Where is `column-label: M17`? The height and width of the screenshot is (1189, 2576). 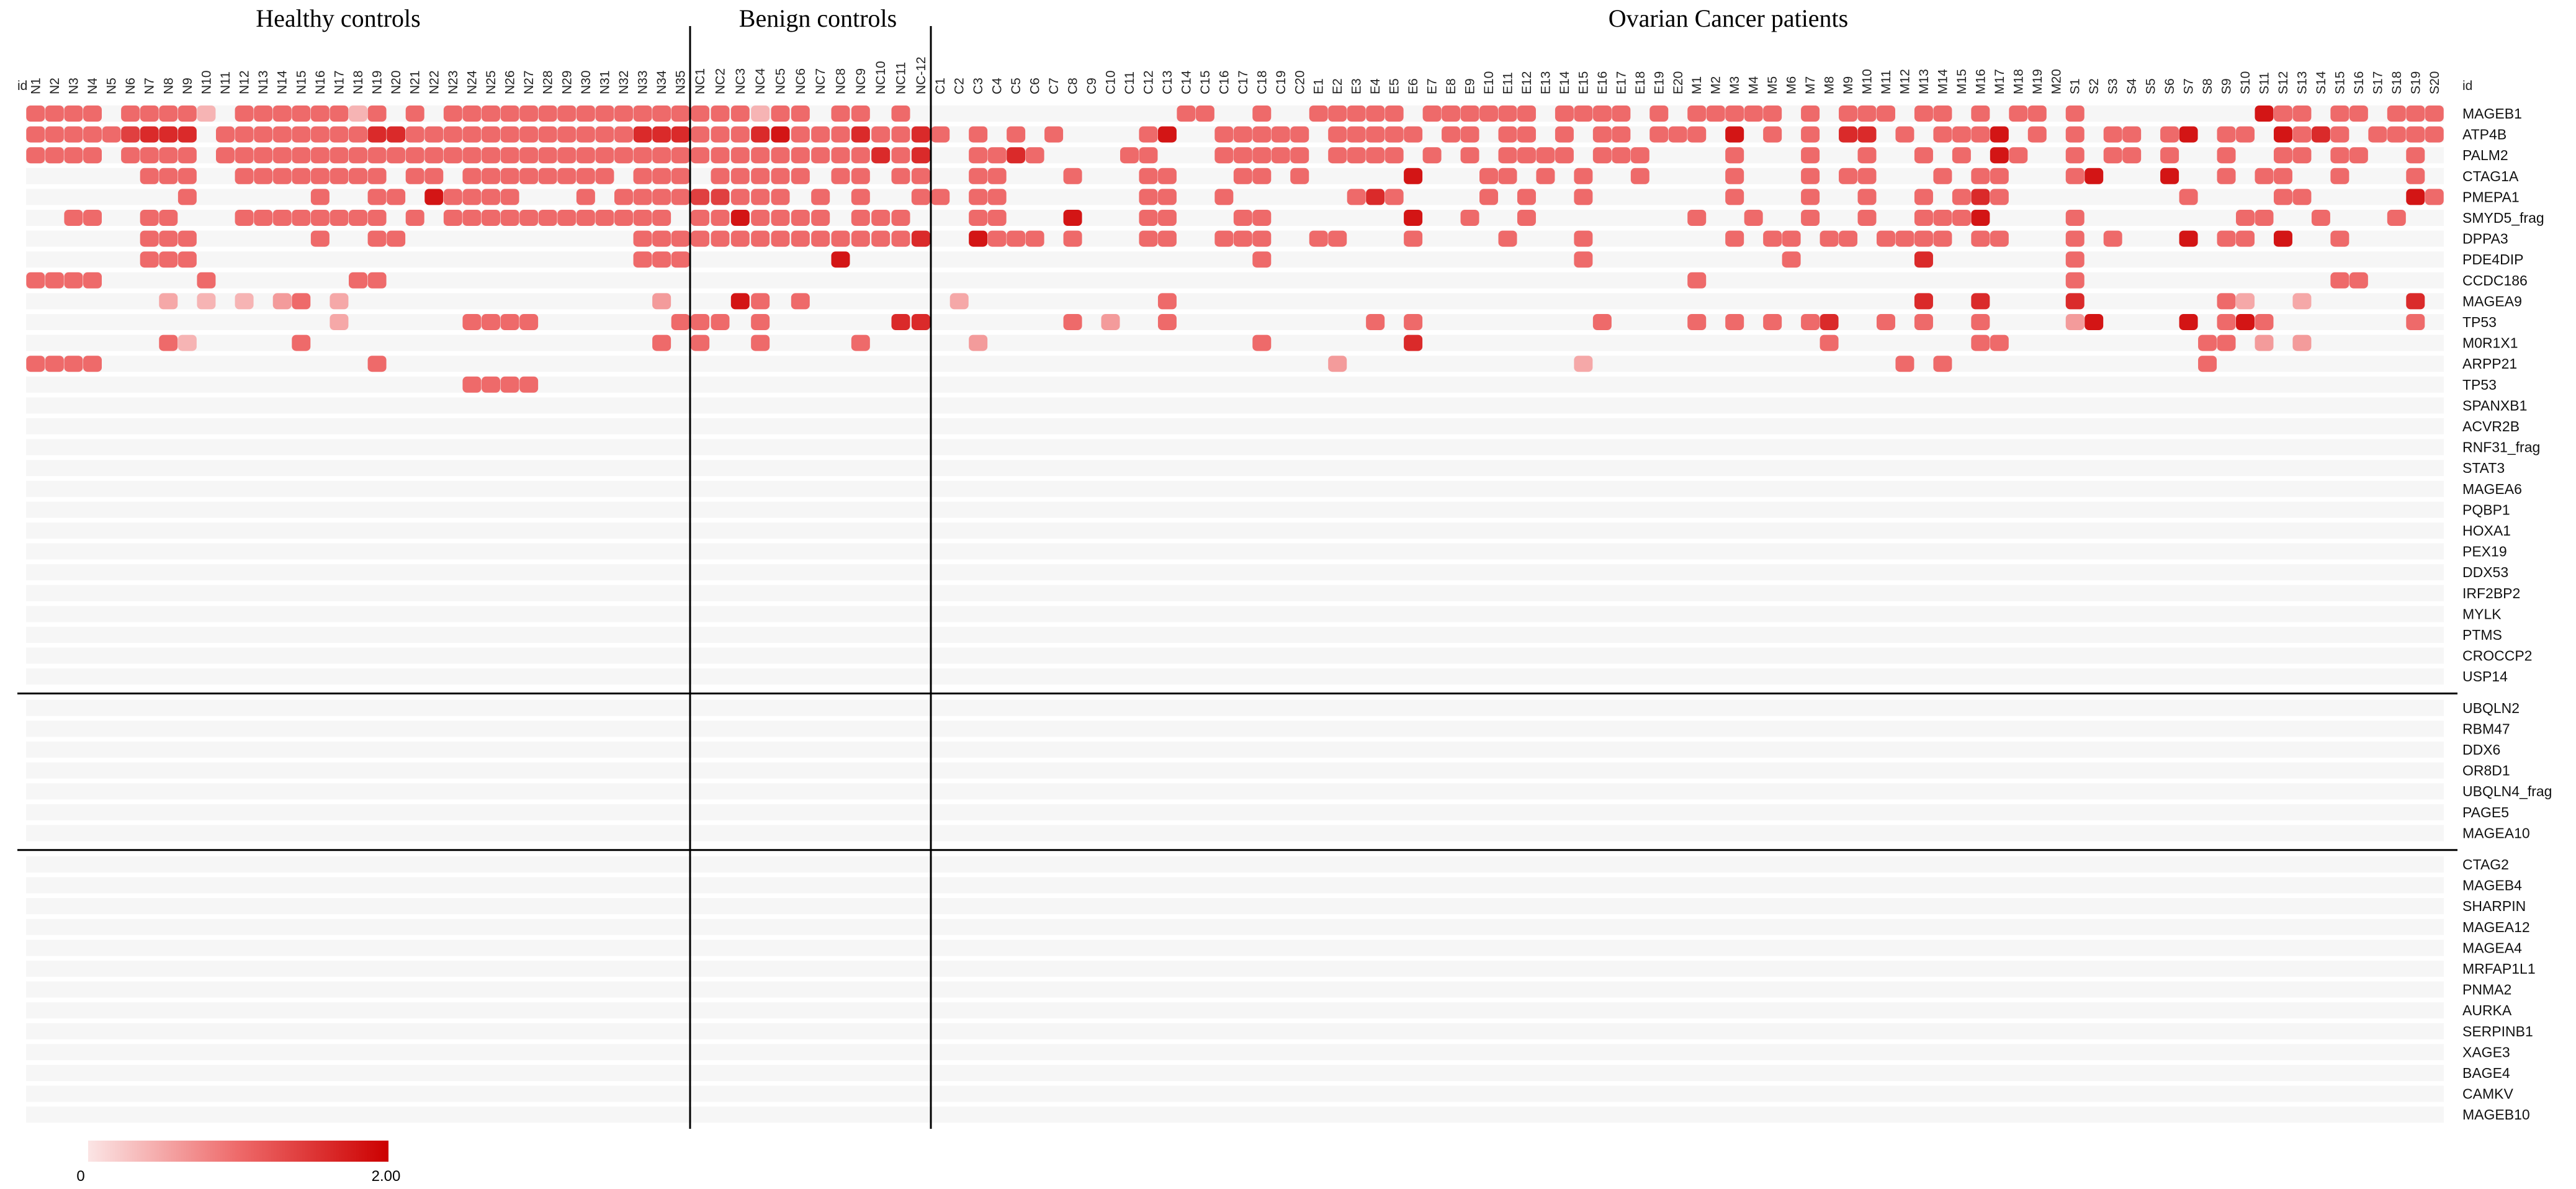
column-label: M17 is located at coordinates (2000, 82).